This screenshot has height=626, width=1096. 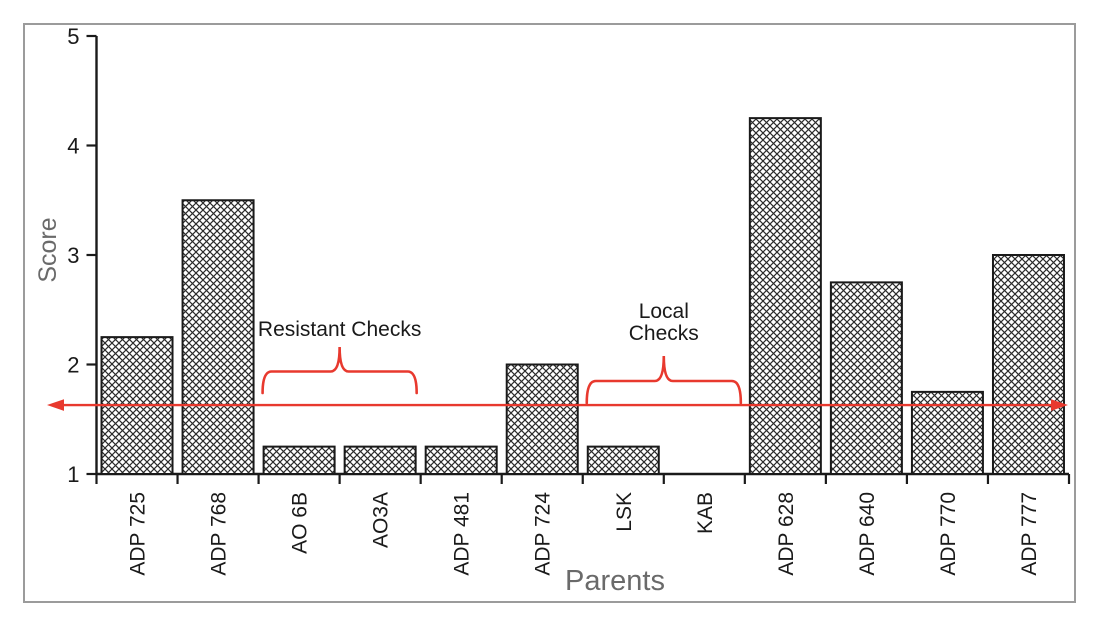 What do you see at coordinates (615, 581) in the screenshot?
I see `x-axis-title: Parents` at bounding box center [615, 581].